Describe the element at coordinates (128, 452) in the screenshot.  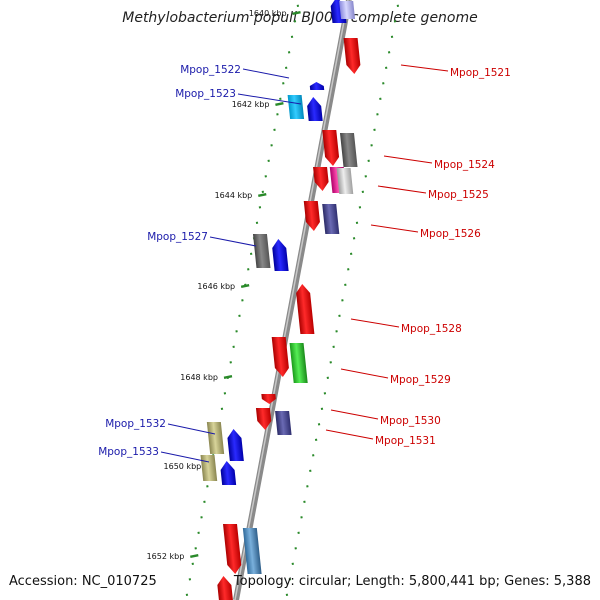
I see `gene-label-forward: Mpop_1533` at that location.